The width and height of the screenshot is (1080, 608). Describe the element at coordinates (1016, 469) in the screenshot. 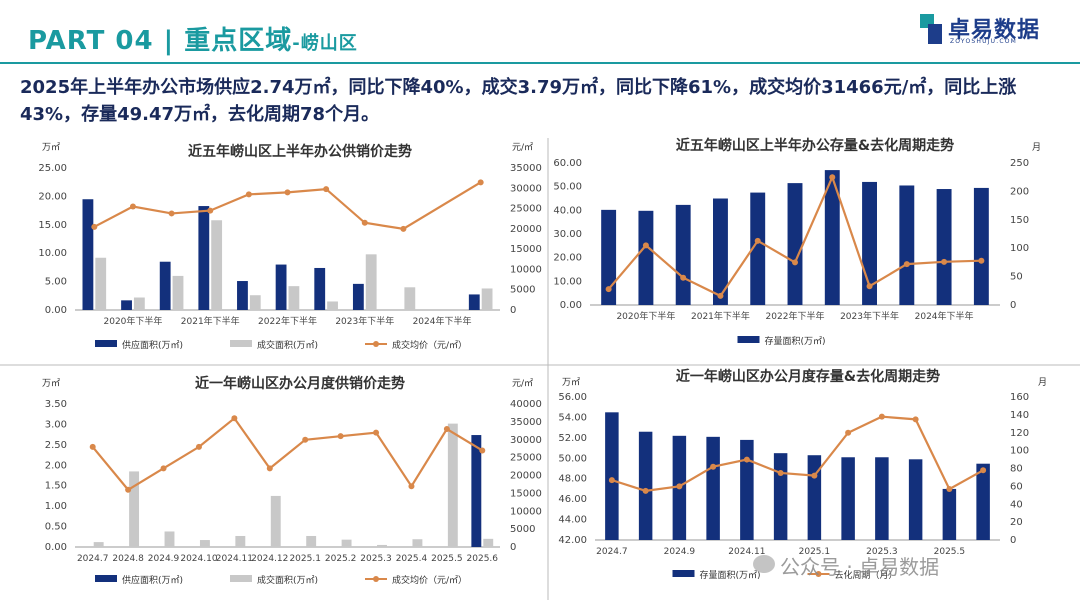

I see `y-right-tick: 80` at that location.